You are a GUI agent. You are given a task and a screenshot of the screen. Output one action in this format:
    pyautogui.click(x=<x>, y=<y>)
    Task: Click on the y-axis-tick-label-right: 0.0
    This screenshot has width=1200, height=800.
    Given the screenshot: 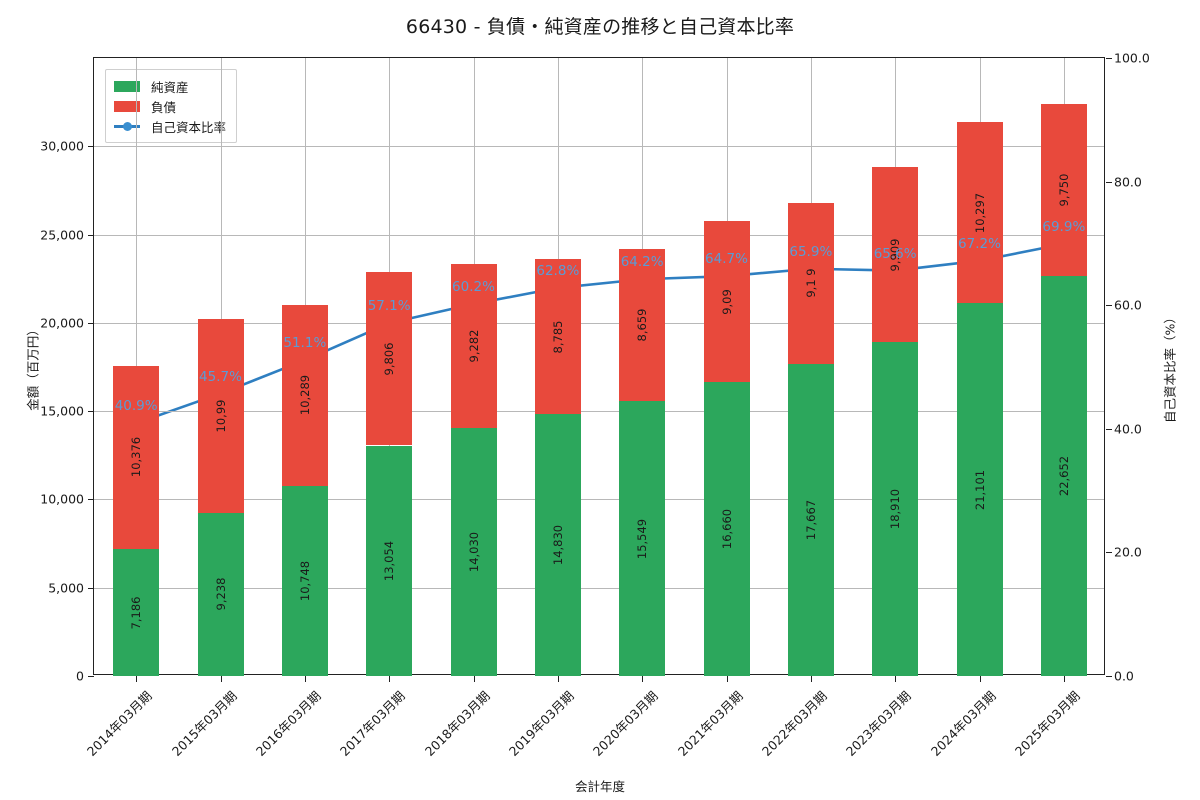 What is the action you would take?
    pyautogui.click(x=1124, y=676)
    